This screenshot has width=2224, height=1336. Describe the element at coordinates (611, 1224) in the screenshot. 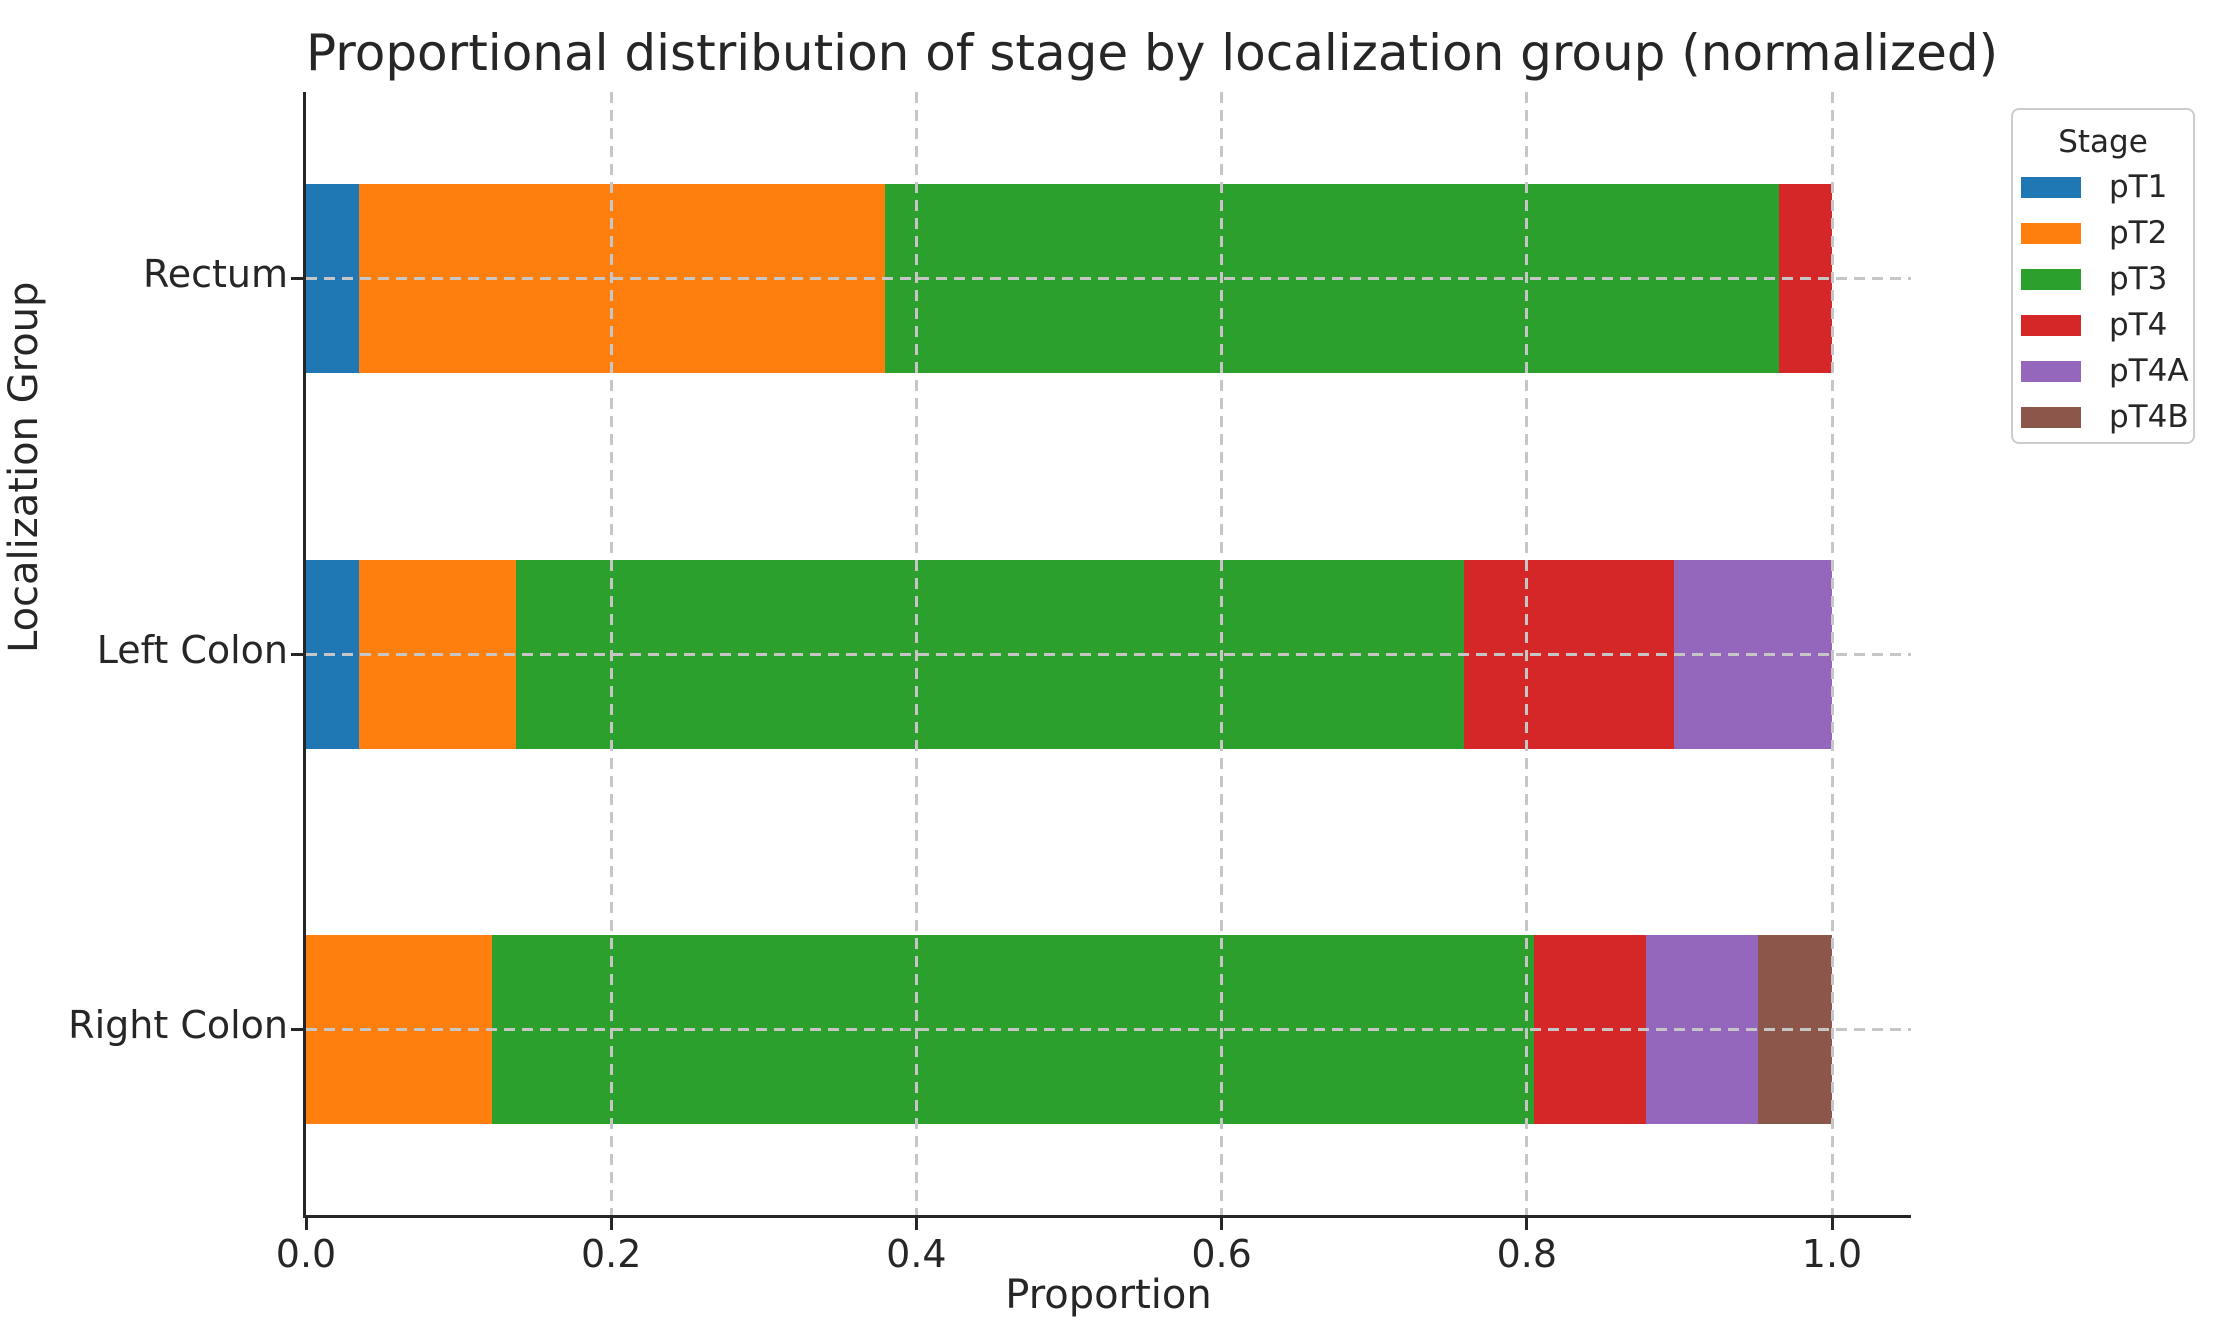

I see `x-tickmark-0.2` at that location.